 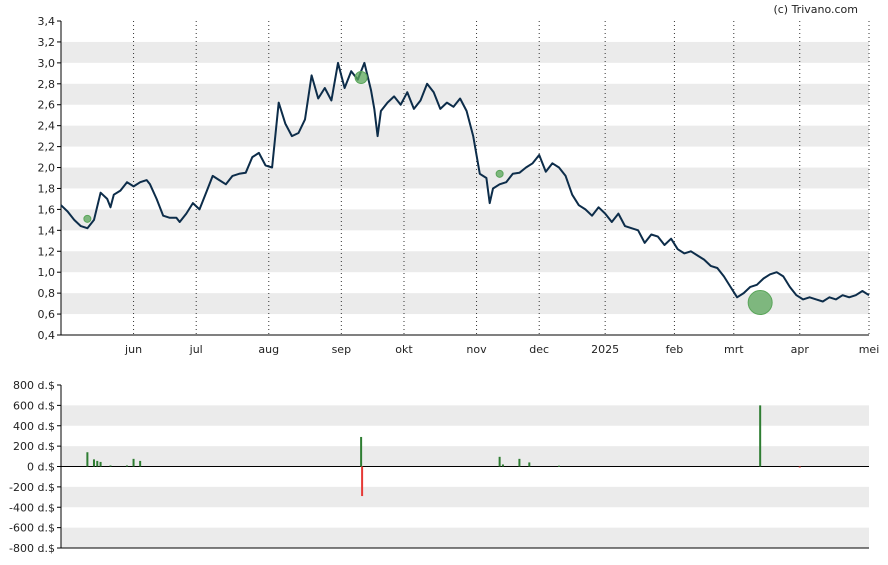 What do you see at coordinates (268, 349) in the screenshot?
I see `x-tick-label: aug` at bounding box center [268, 349].